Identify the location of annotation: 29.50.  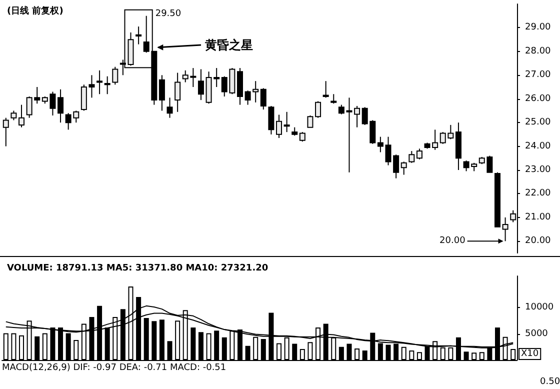
(168, 13).